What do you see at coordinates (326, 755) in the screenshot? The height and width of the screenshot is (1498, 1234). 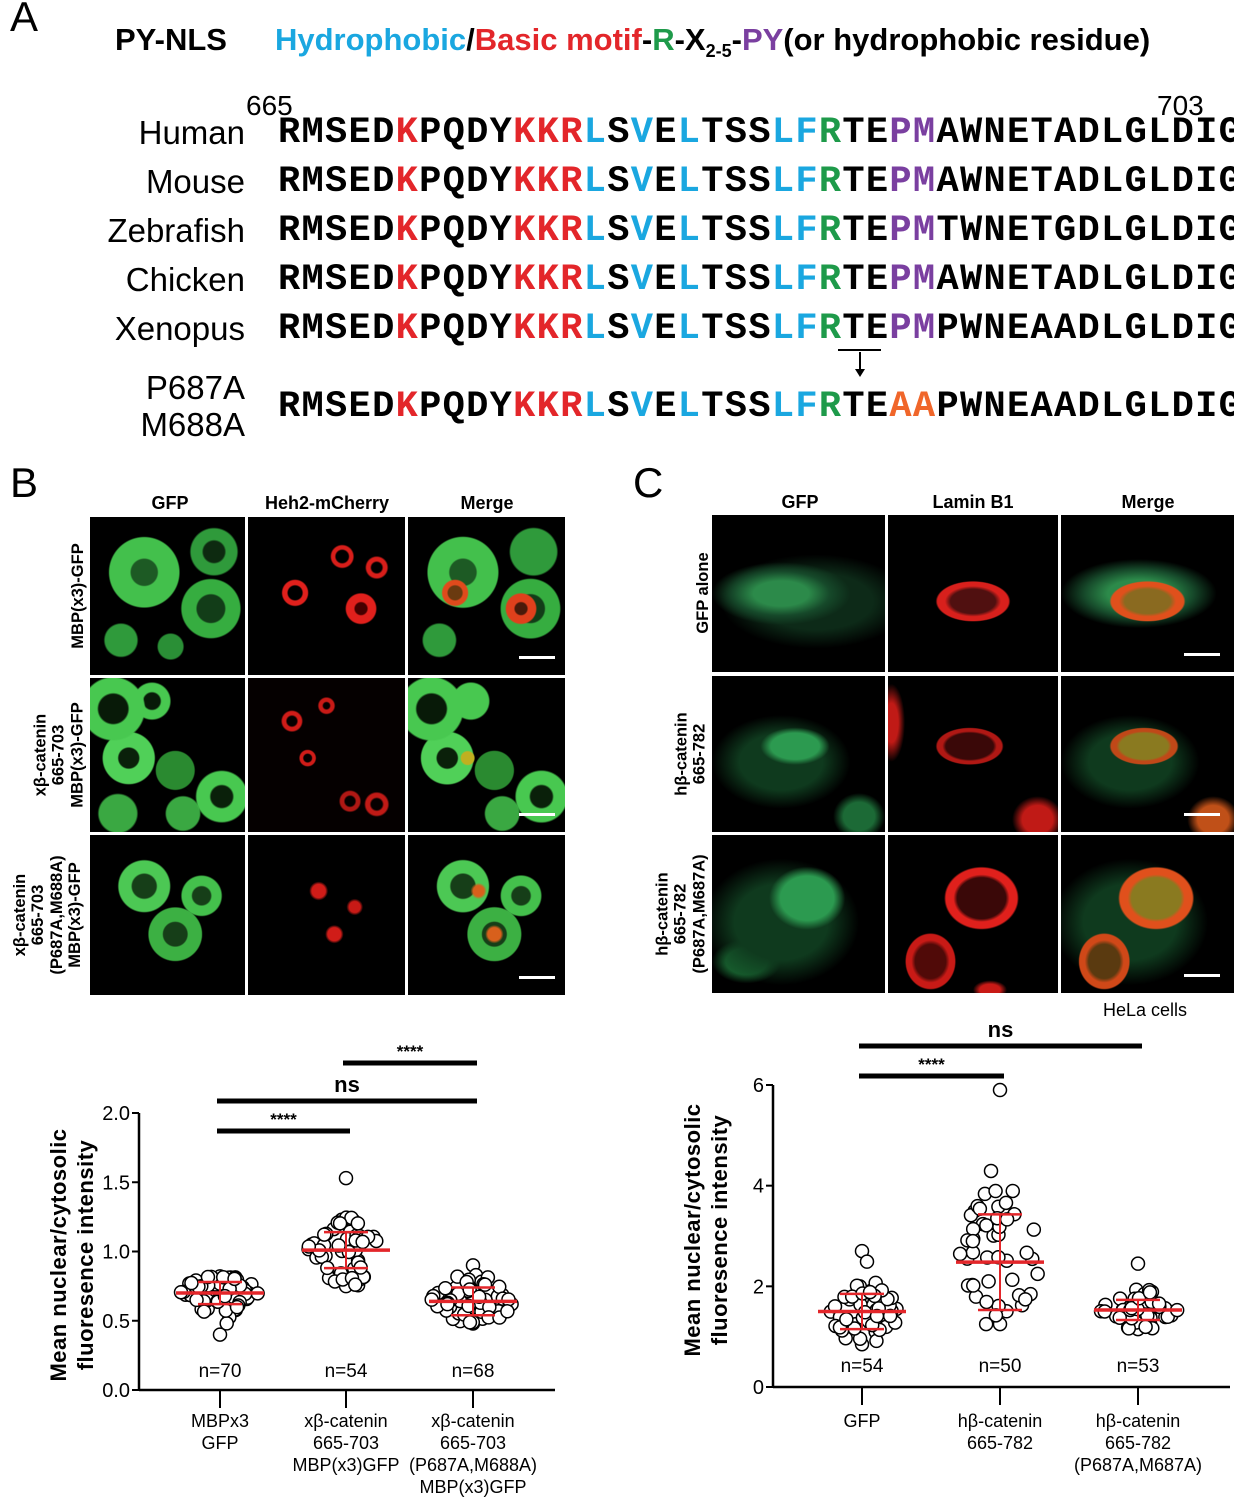 I see `micrograph-b-row2-mcherry` at bounding box center [326, 755].